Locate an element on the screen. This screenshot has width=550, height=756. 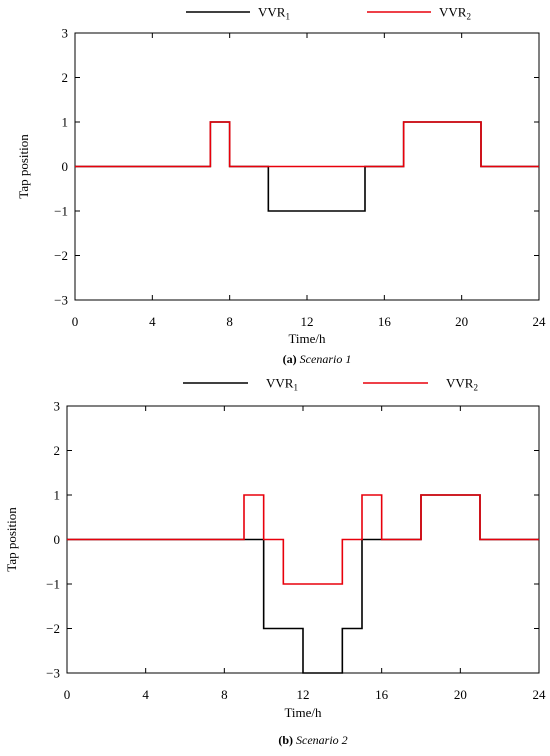
chart-caption: (b) Scenario 2 is located at coordinates (312, 740).